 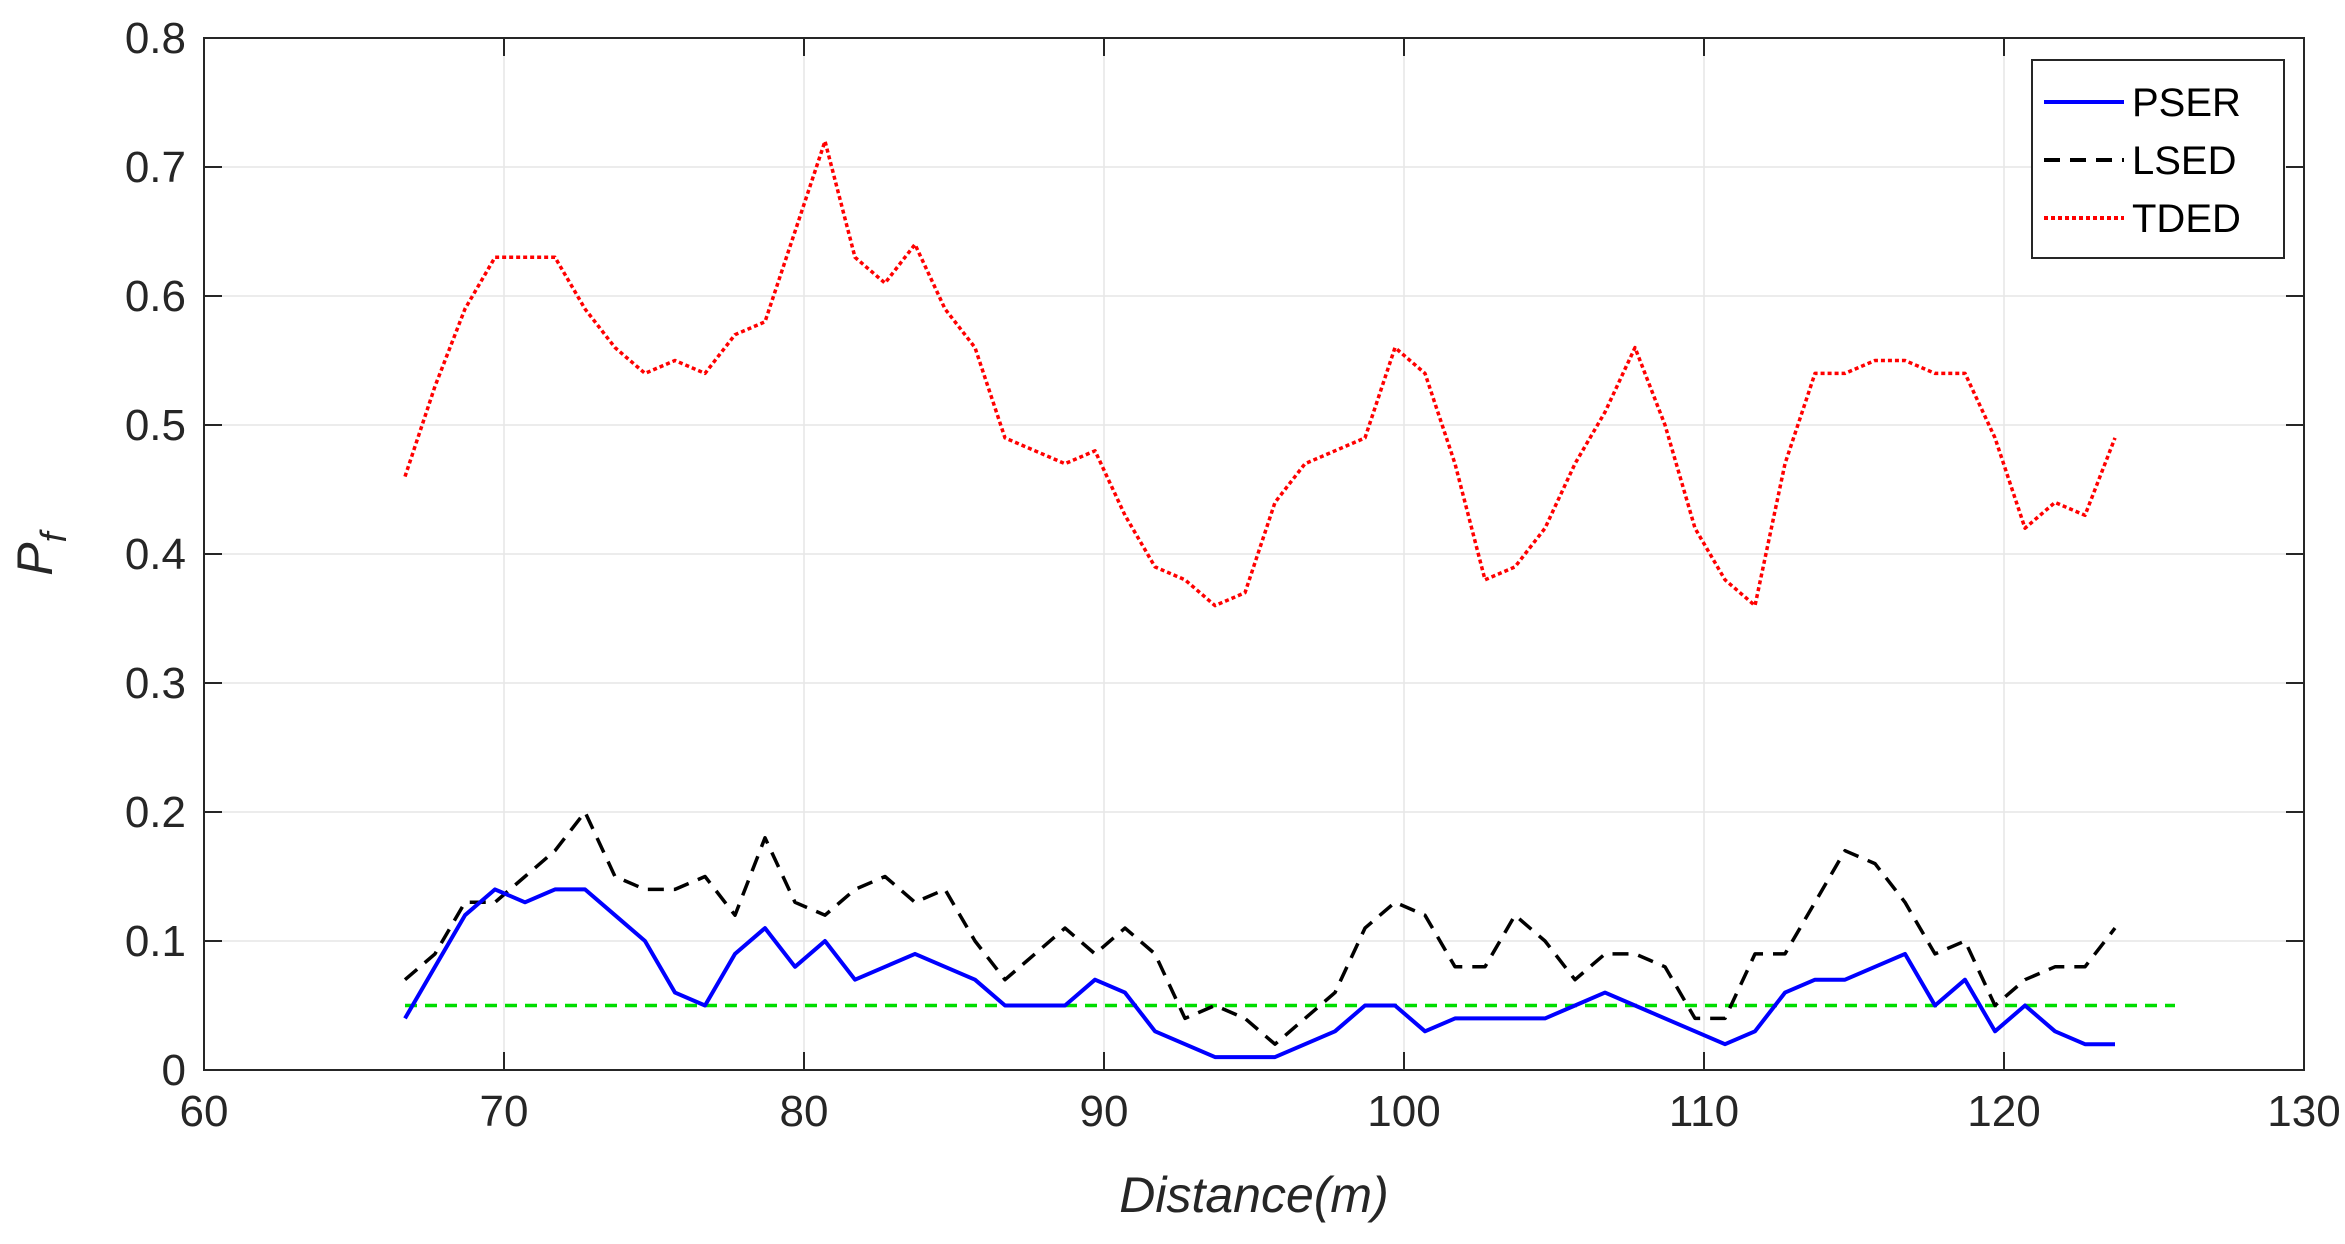 What do you see at coordinates (1253, 1195) in the screenshot?
I see `x-axis-title: Distance(m)` at bounding box center [1253, 1195].